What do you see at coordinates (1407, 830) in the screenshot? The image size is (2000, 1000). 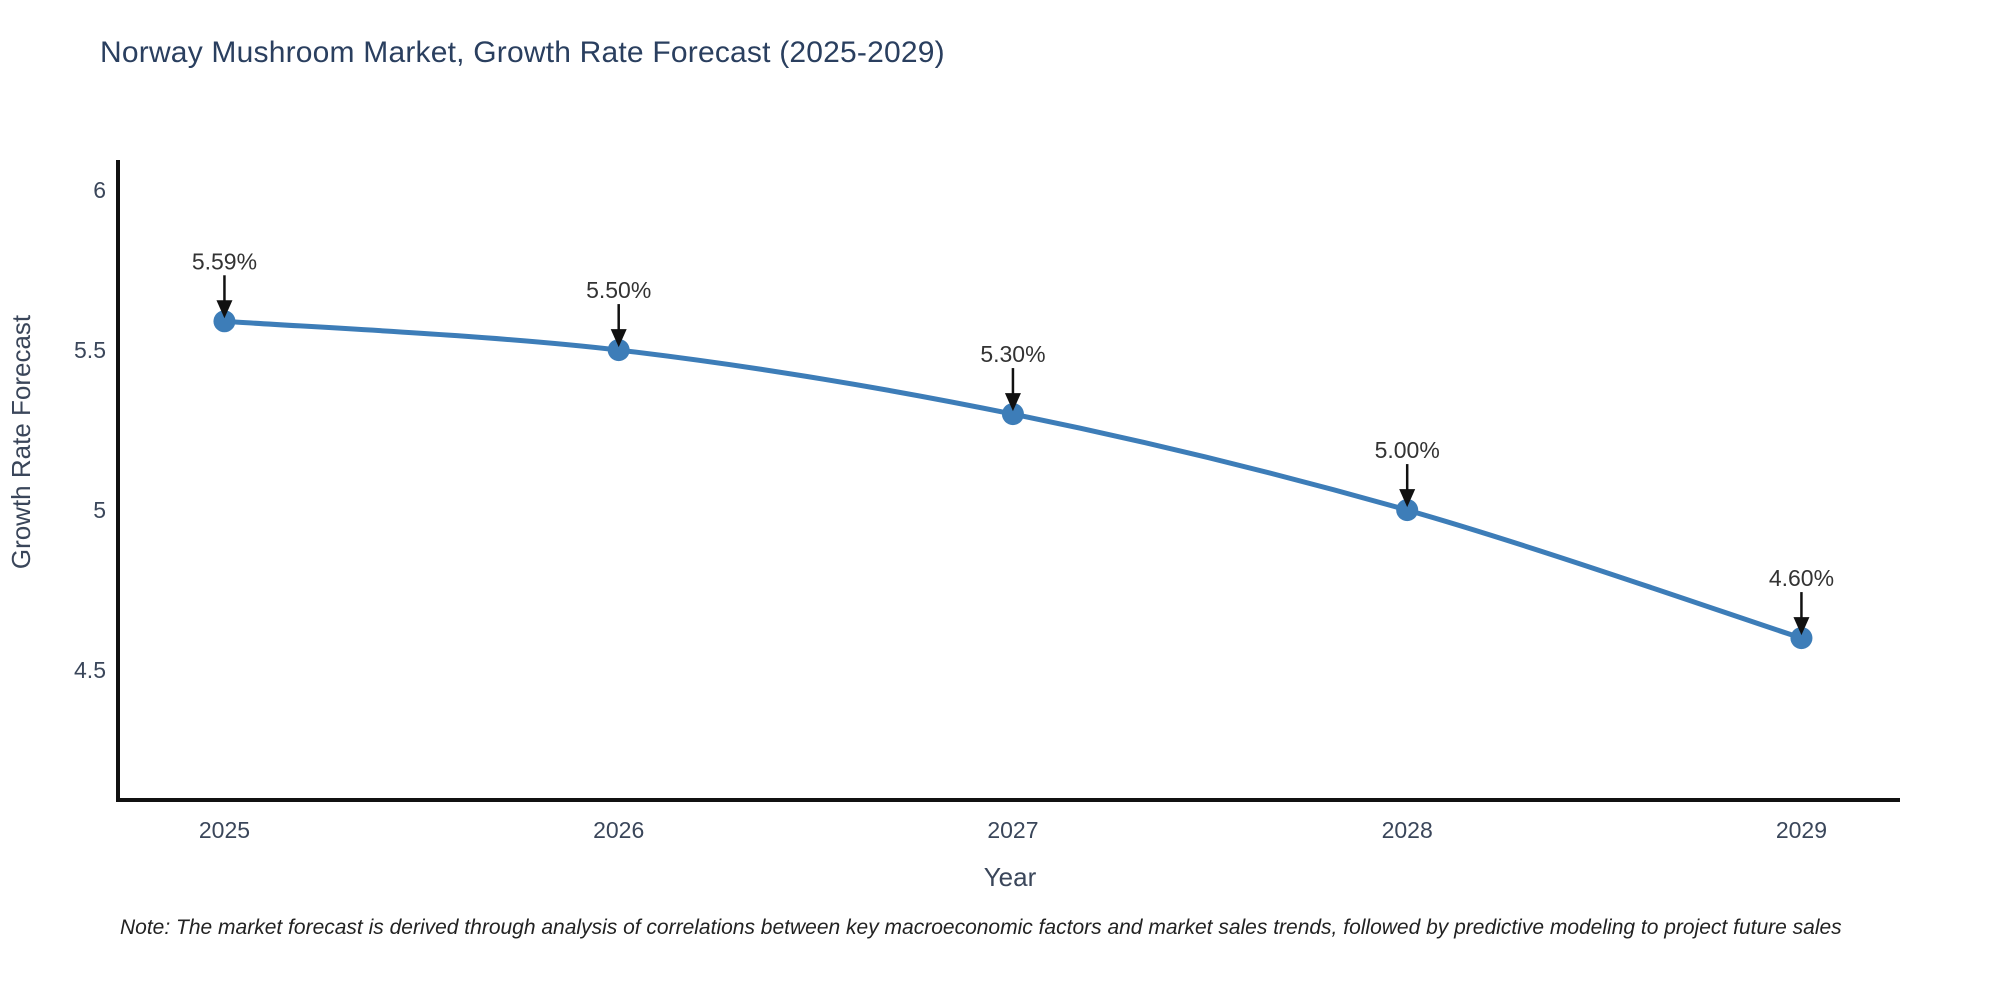 I see `x-tick-label: 2028` at bounding box center [1407, 830].